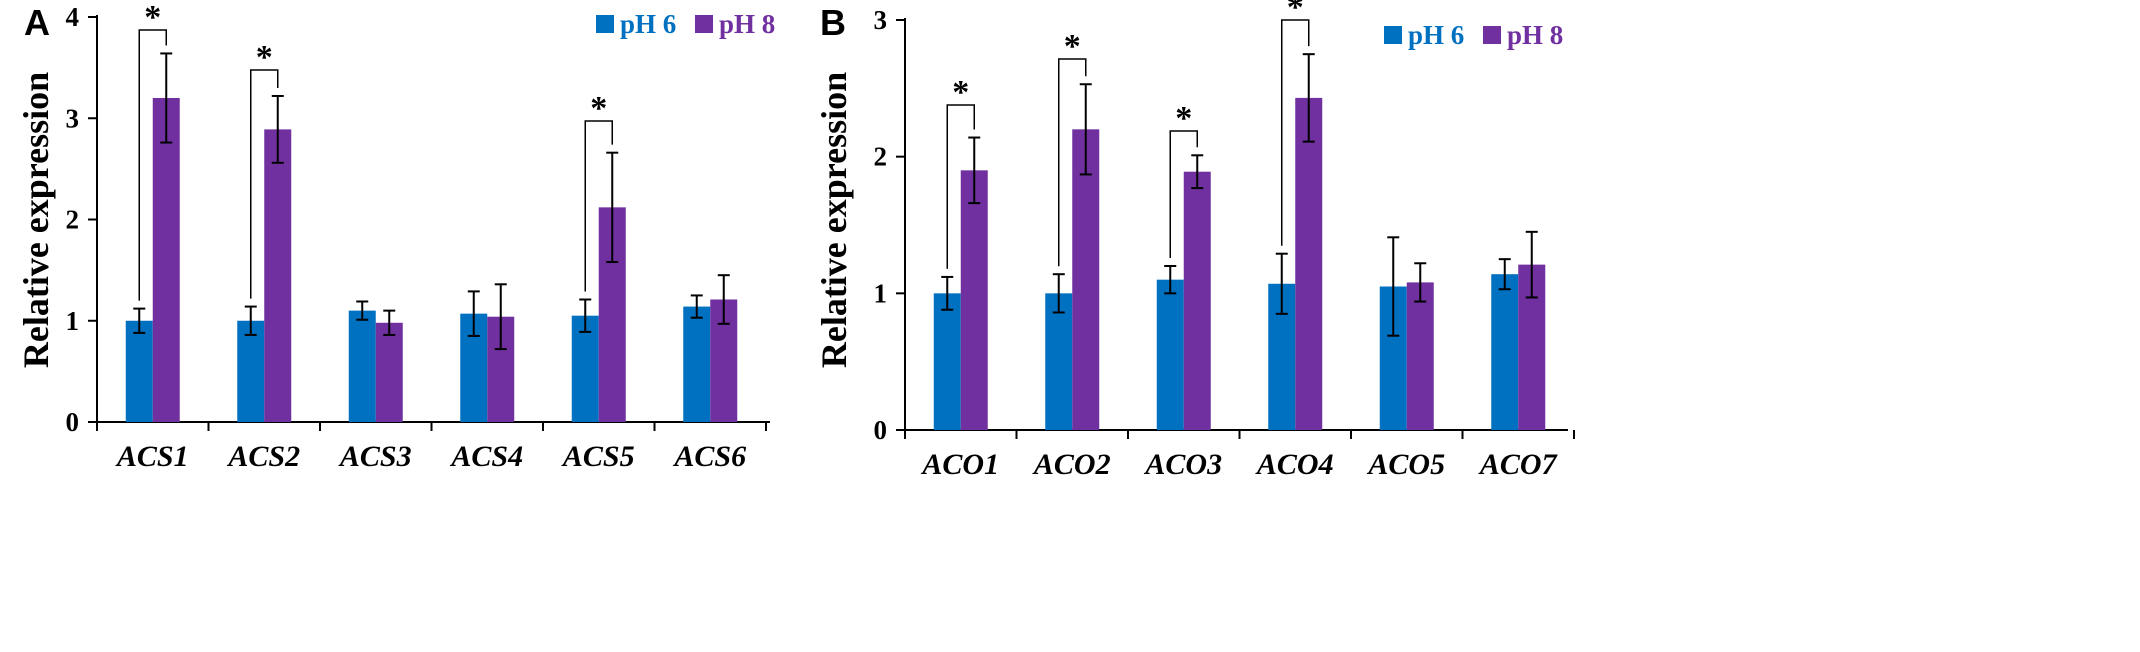  What do you see at coordinates (598, 456) in the screenshot?
I see `category-label: ACS5` at bounding box center [598, 456].